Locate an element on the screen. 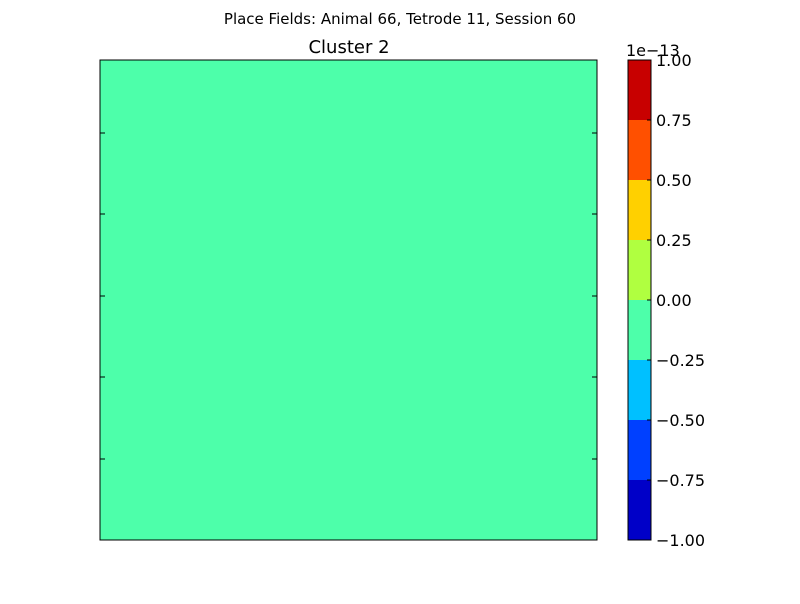 The width and height of the screenshot is (800, 604). colorbar-ticks is located at coordinates (649, 300).